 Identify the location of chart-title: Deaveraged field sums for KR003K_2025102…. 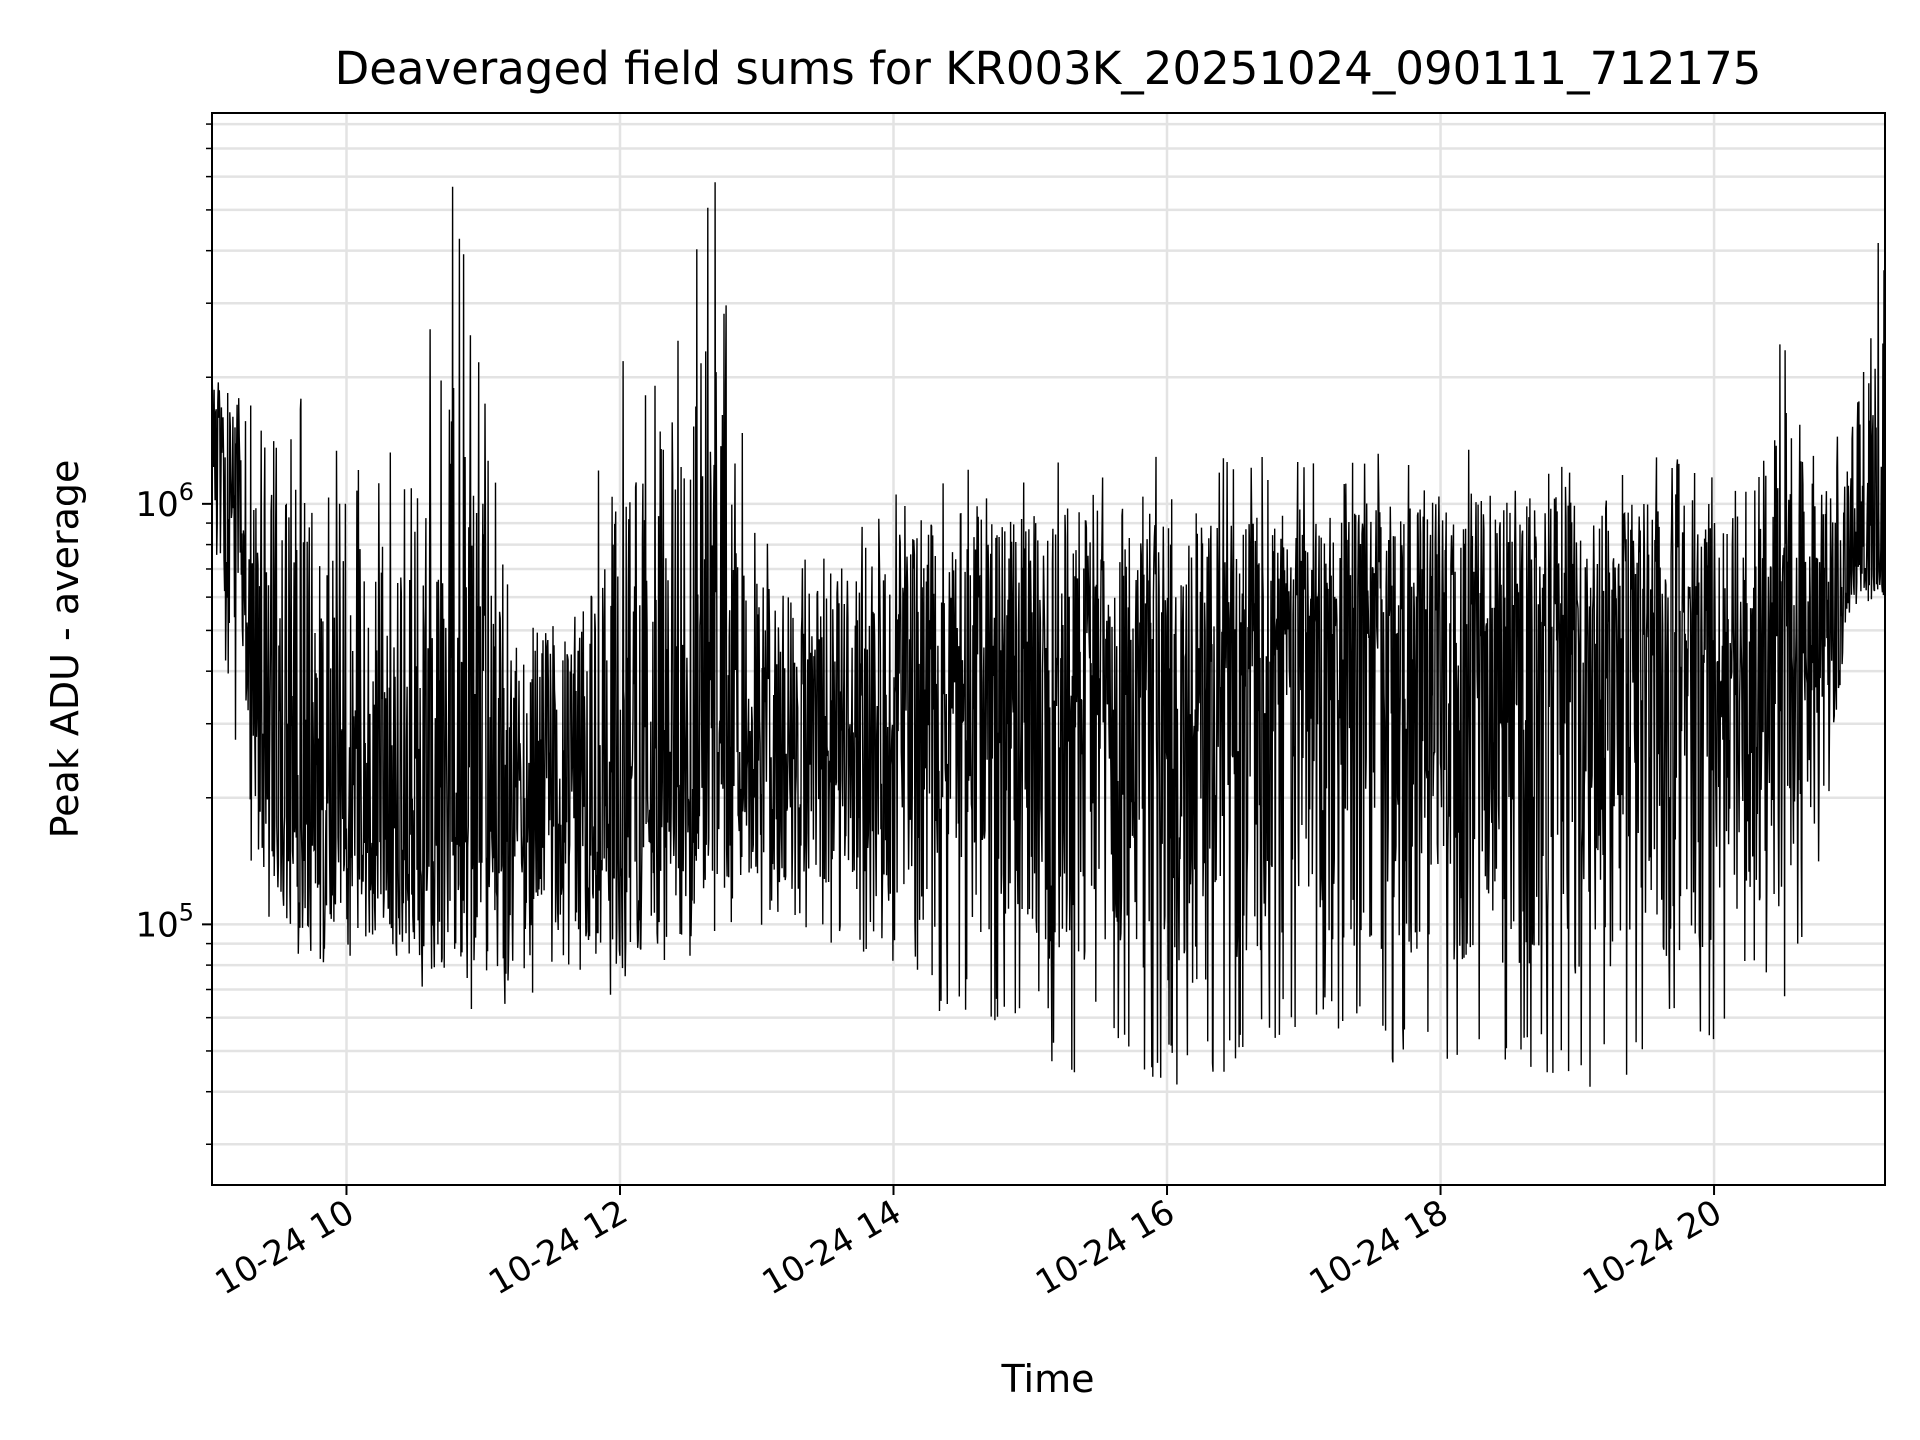
(1048, 68).